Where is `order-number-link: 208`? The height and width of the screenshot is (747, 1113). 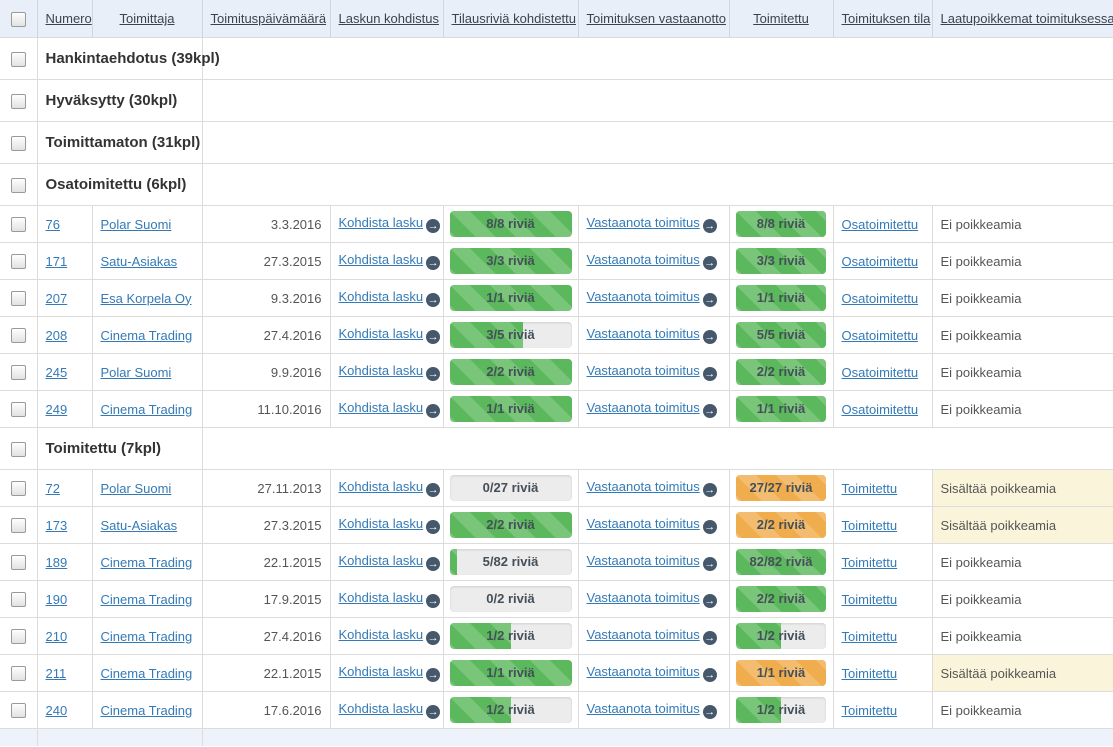 order-number-link: 208 is located at coordinates (56, 335).